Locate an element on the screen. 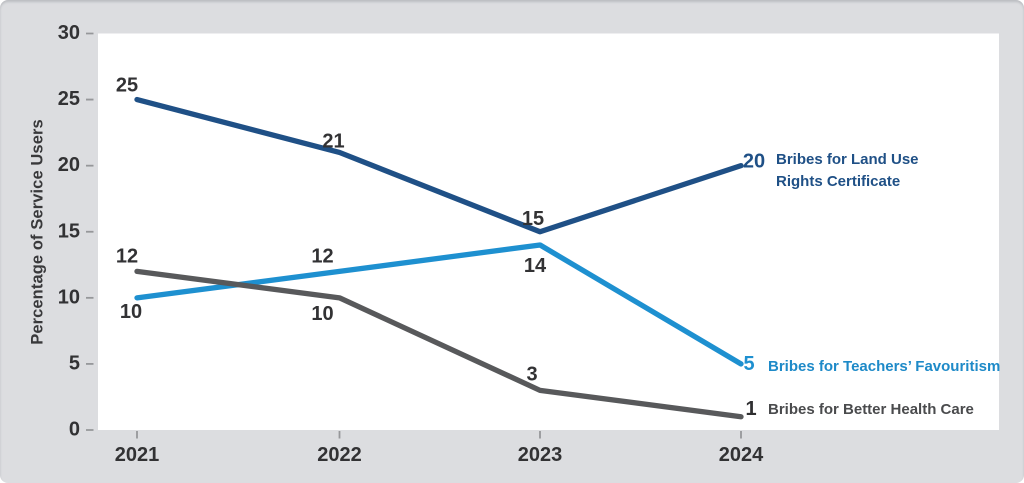 The height and width of the screenshot is (483, 1024). point-value-label: 3 is located at coordinates (531, 374).